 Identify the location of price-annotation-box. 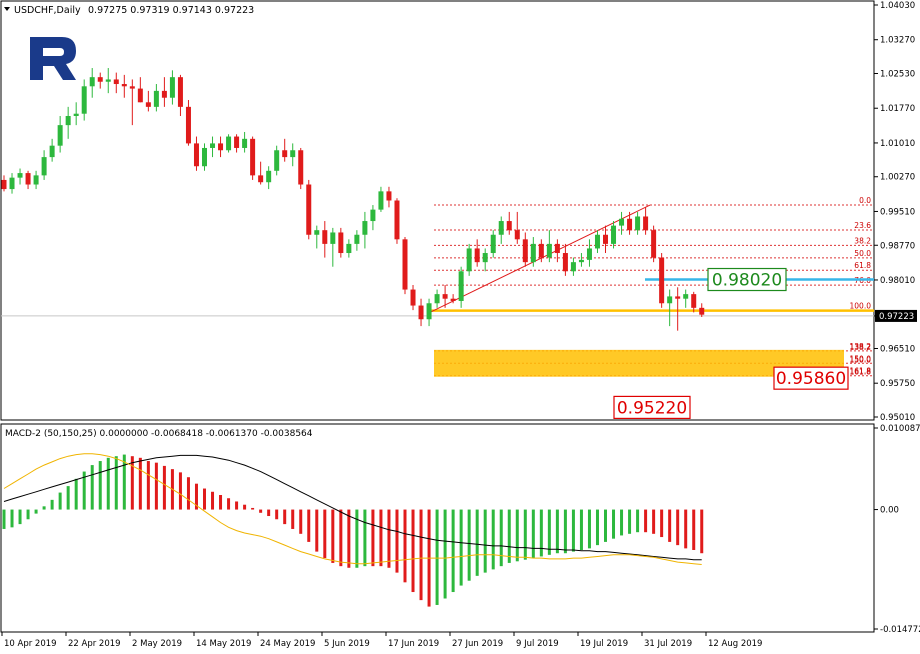
(747, 279).